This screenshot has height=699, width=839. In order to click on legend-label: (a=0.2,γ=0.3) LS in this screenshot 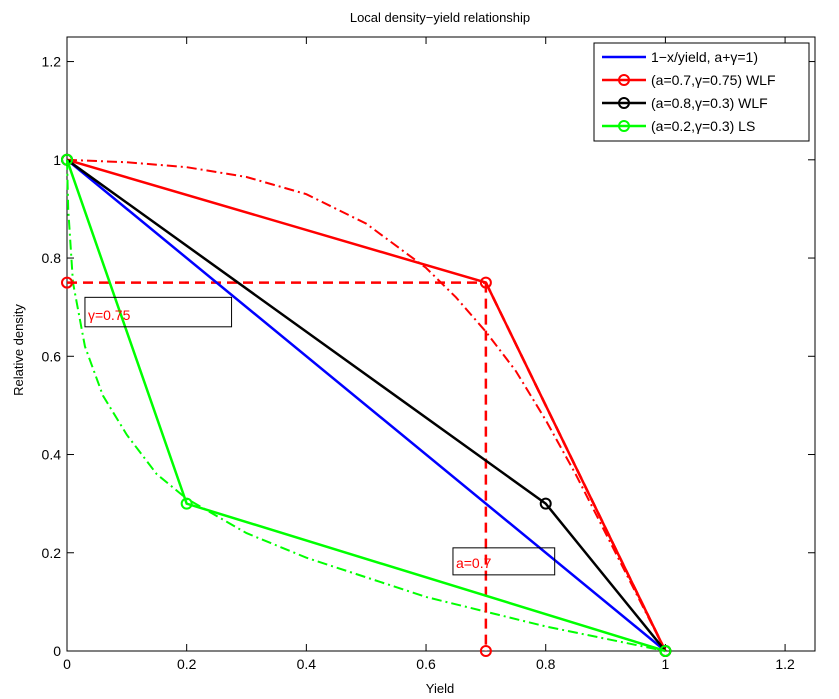, I will do `click(703, 126)`.